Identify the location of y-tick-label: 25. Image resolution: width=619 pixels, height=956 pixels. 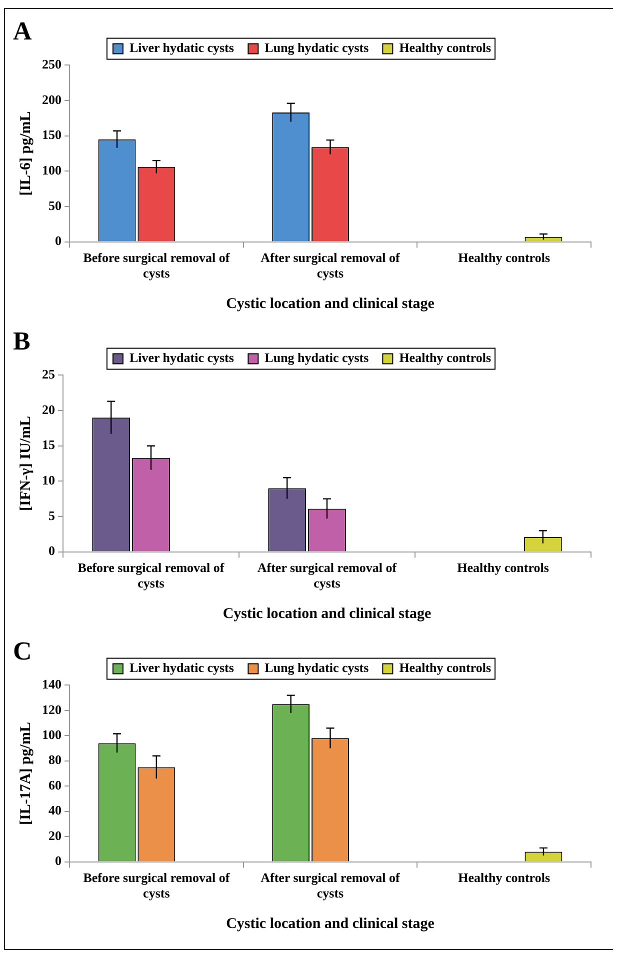
(49, 374).